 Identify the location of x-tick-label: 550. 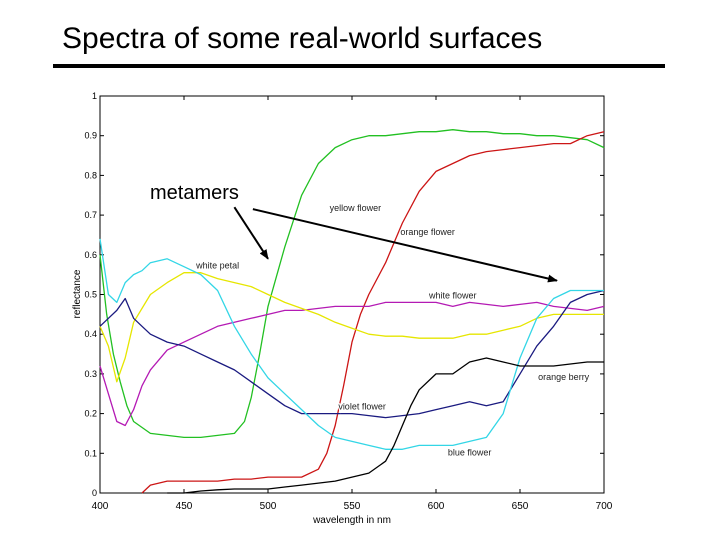
(352, 506).